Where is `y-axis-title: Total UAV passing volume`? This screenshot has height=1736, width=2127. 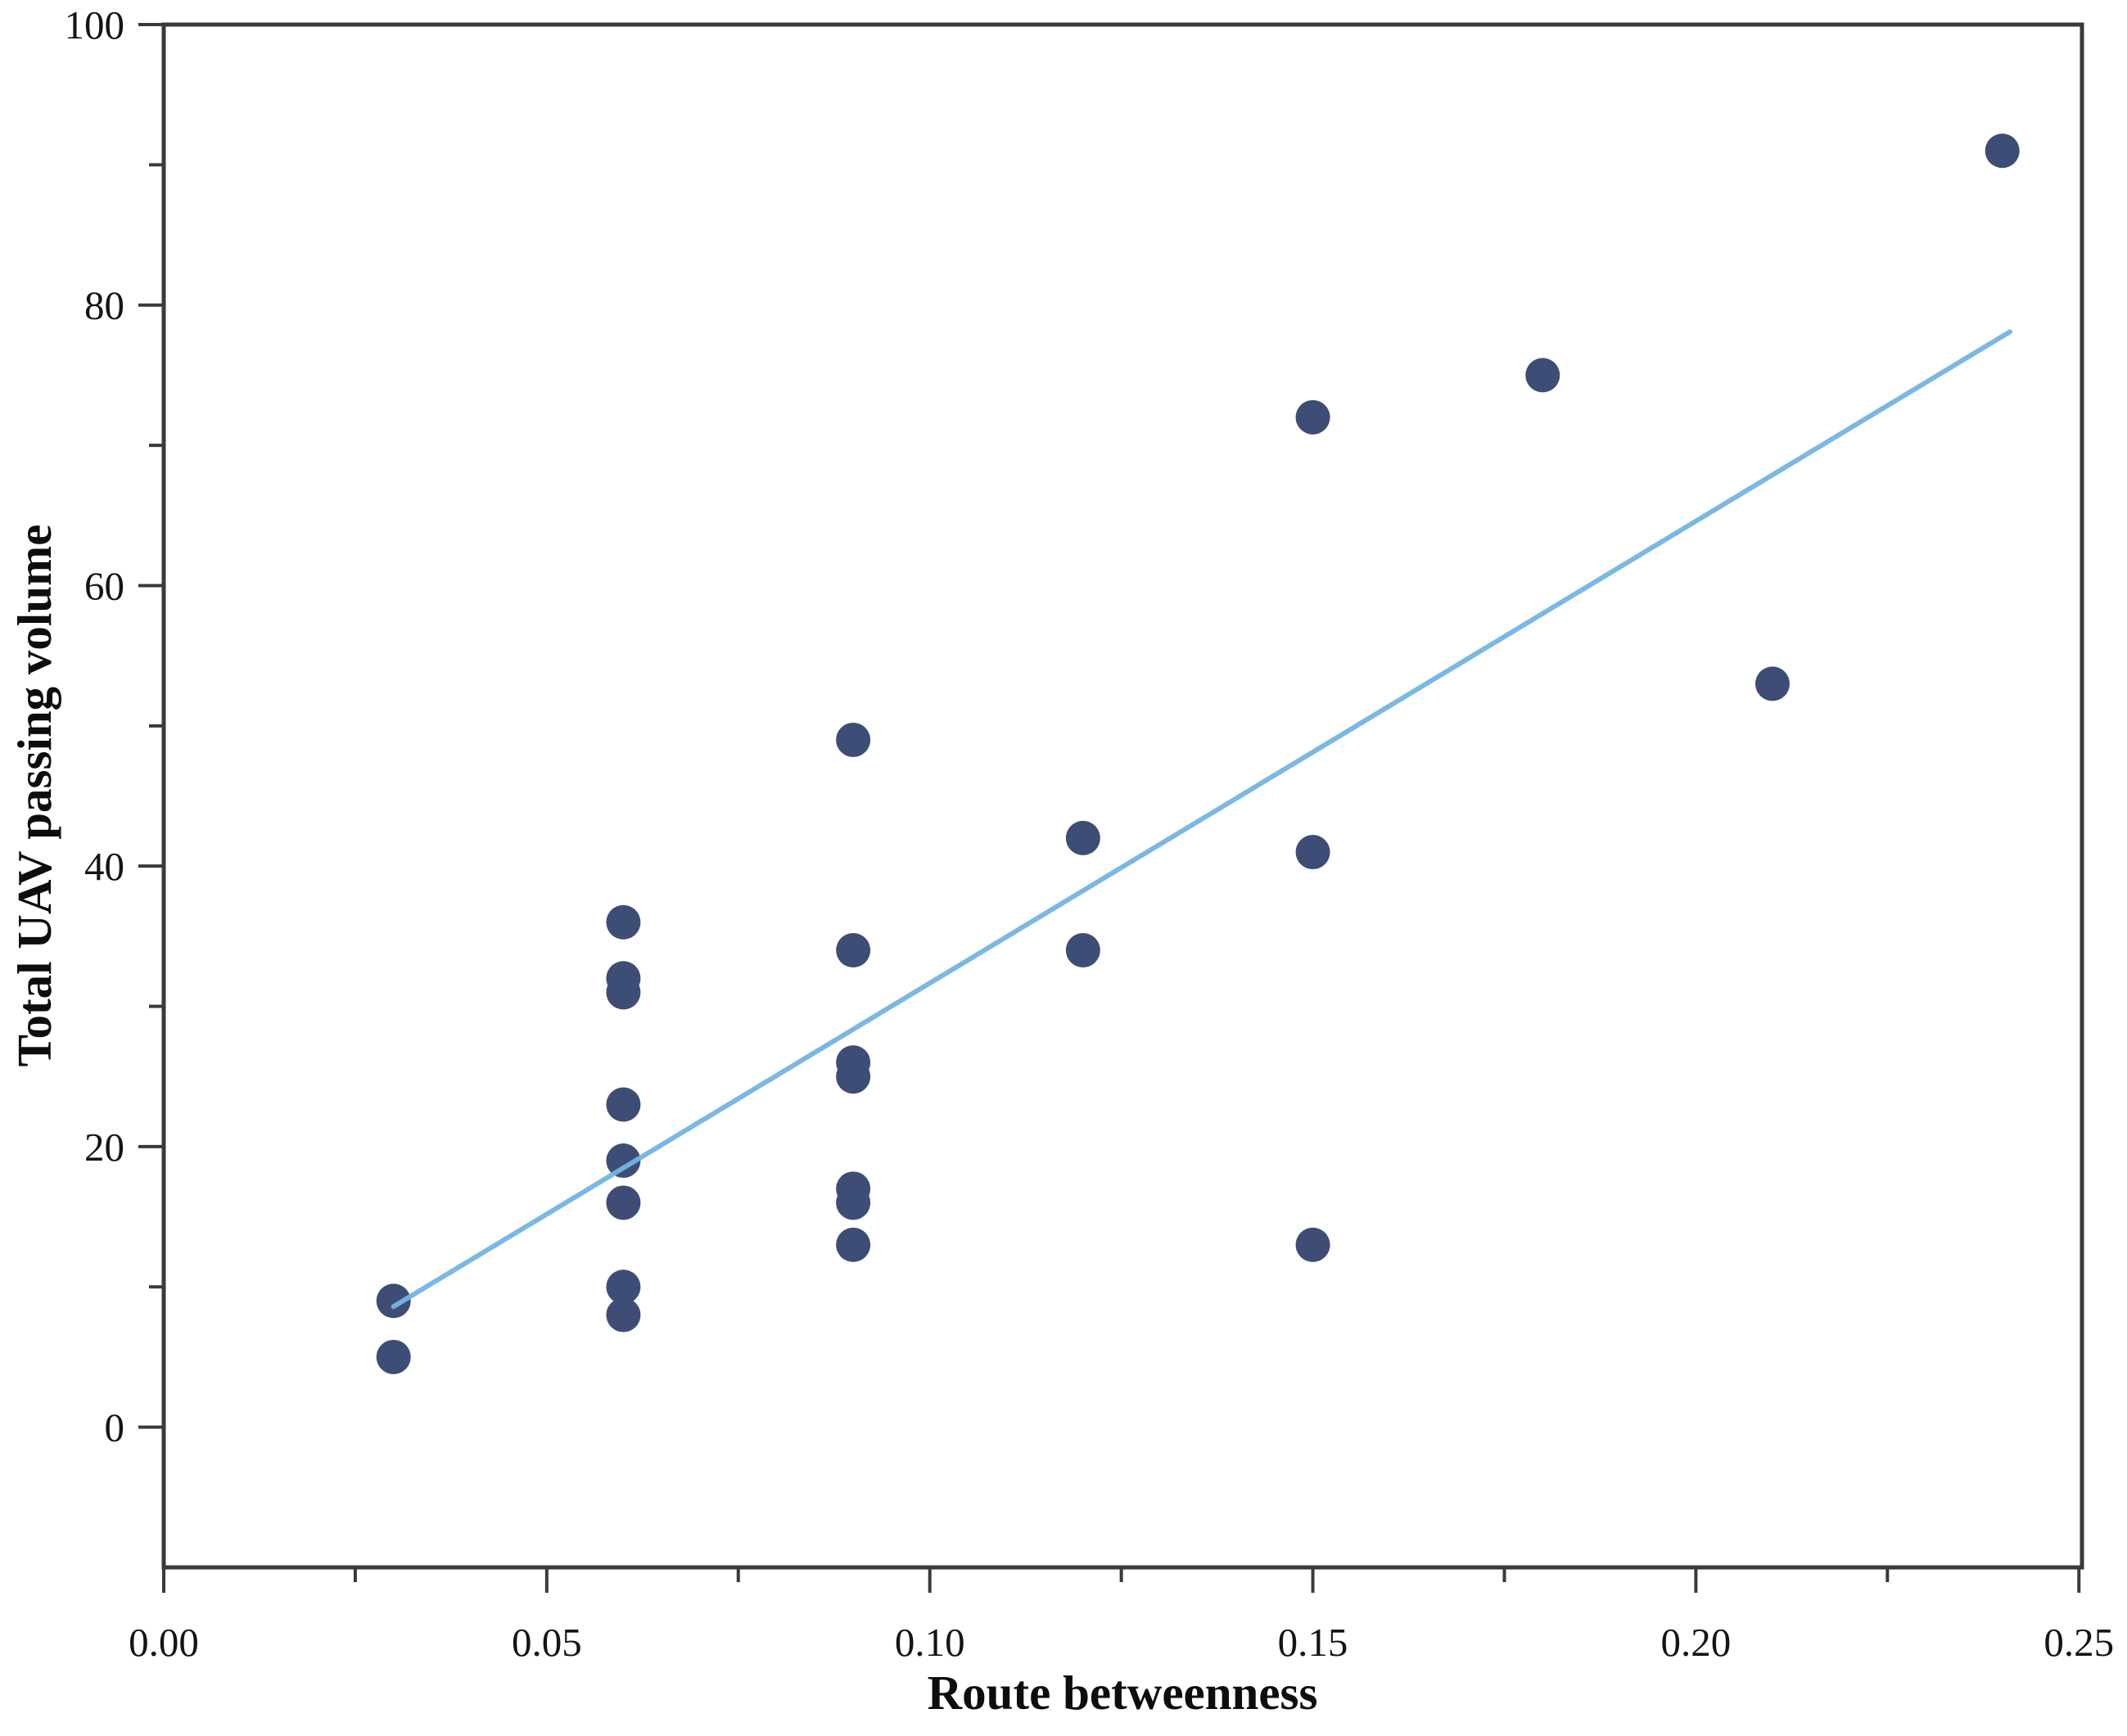
y-axis-title: Total UAV passing volume is located at coordinates (34, 796).